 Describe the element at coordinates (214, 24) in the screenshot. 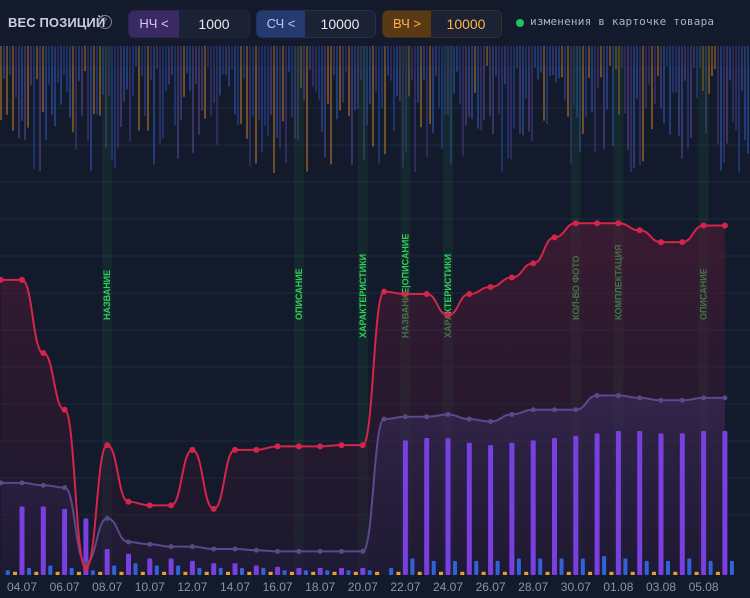

I see `low-frequency-input: 1000` at that location.